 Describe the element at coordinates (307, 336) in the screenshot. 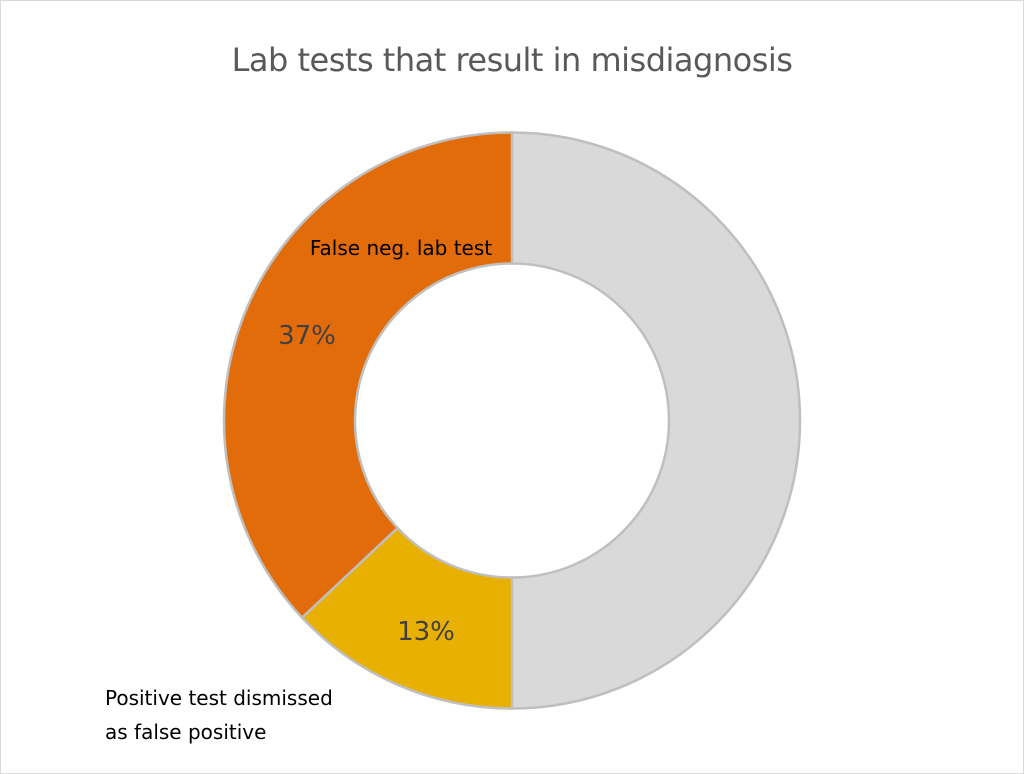

I see `data-label-37: 37%` at that location.